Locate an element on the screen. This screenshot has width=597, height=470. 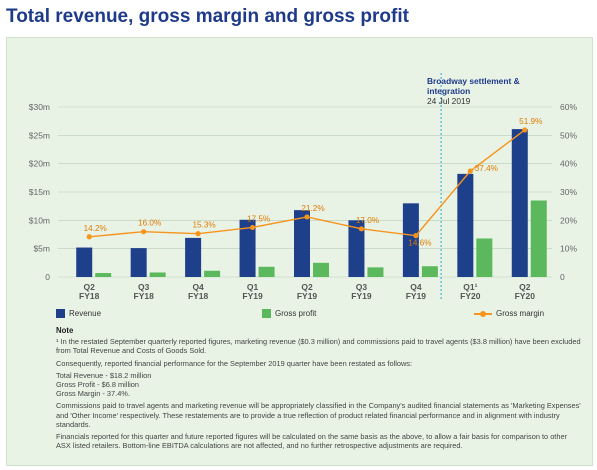
data-label-gross-margin: 15.3% is located at coordinates (204, 225).